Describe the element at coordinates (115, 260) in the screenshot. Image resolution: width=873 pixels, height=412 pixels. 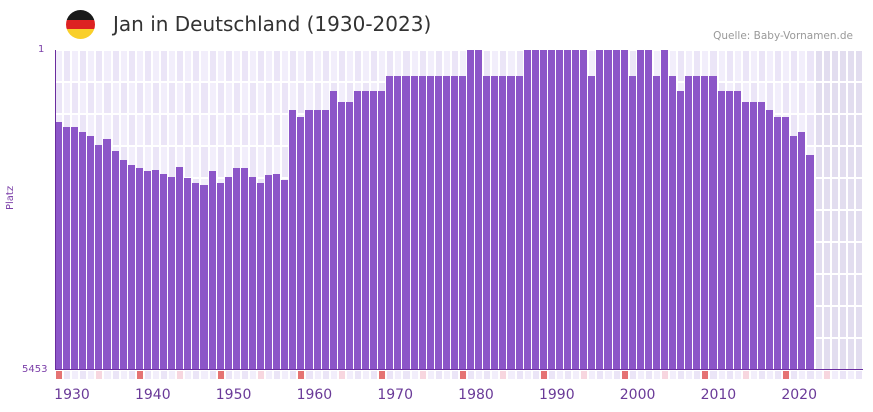
I see `bar-1937` at that location.